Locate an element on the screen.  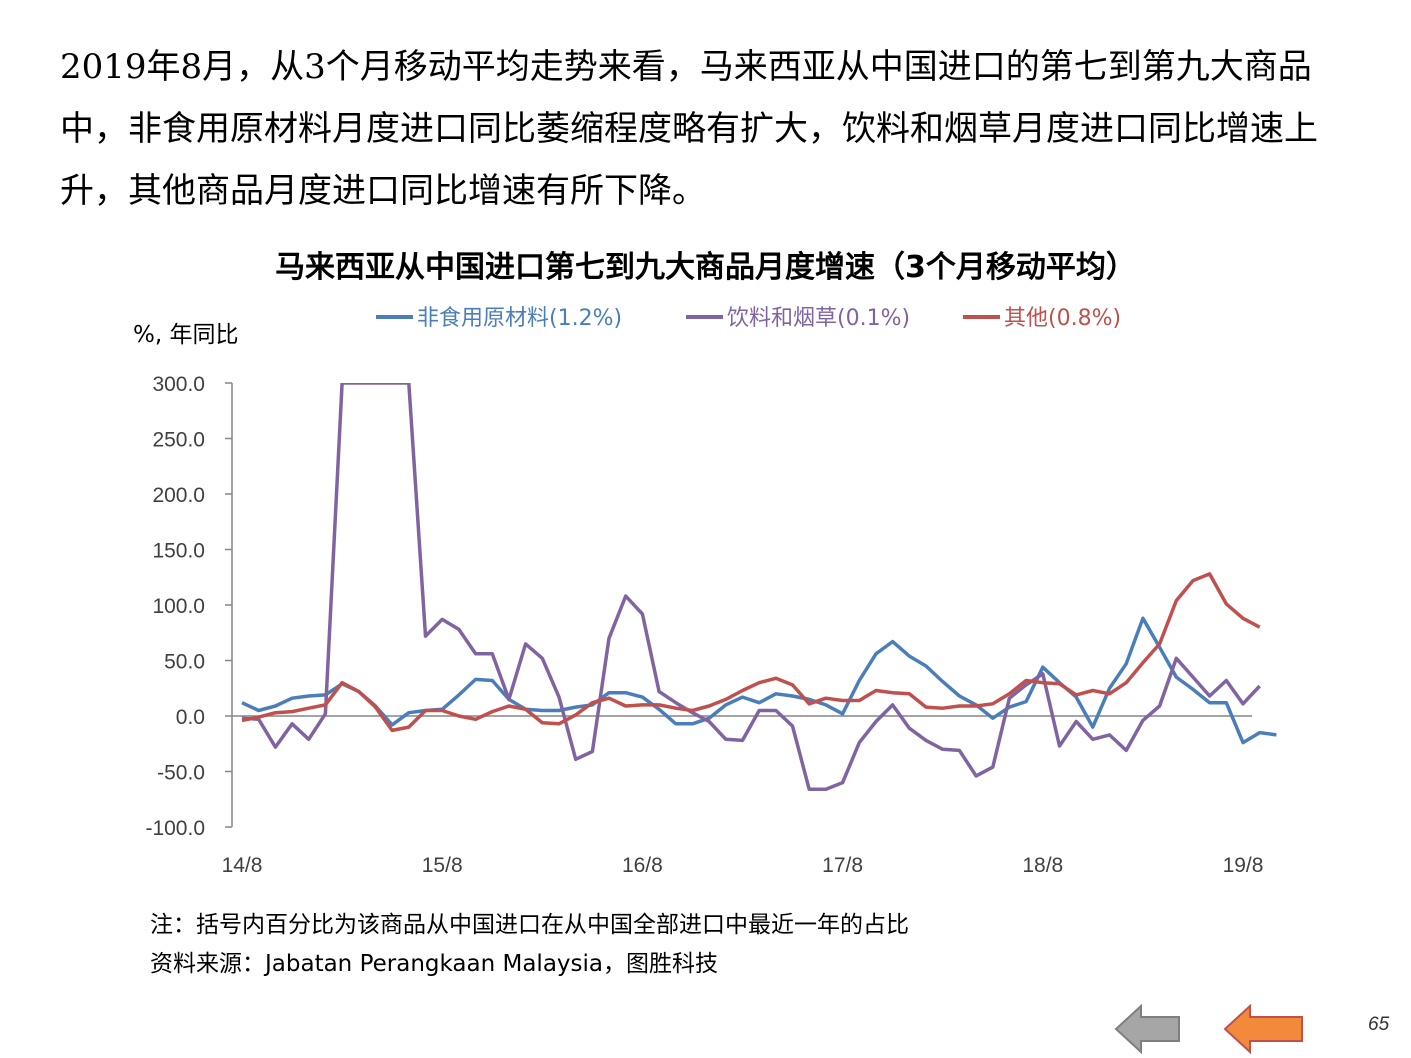
x-tick-label: 14/8 is located at coordinates (242, 865).